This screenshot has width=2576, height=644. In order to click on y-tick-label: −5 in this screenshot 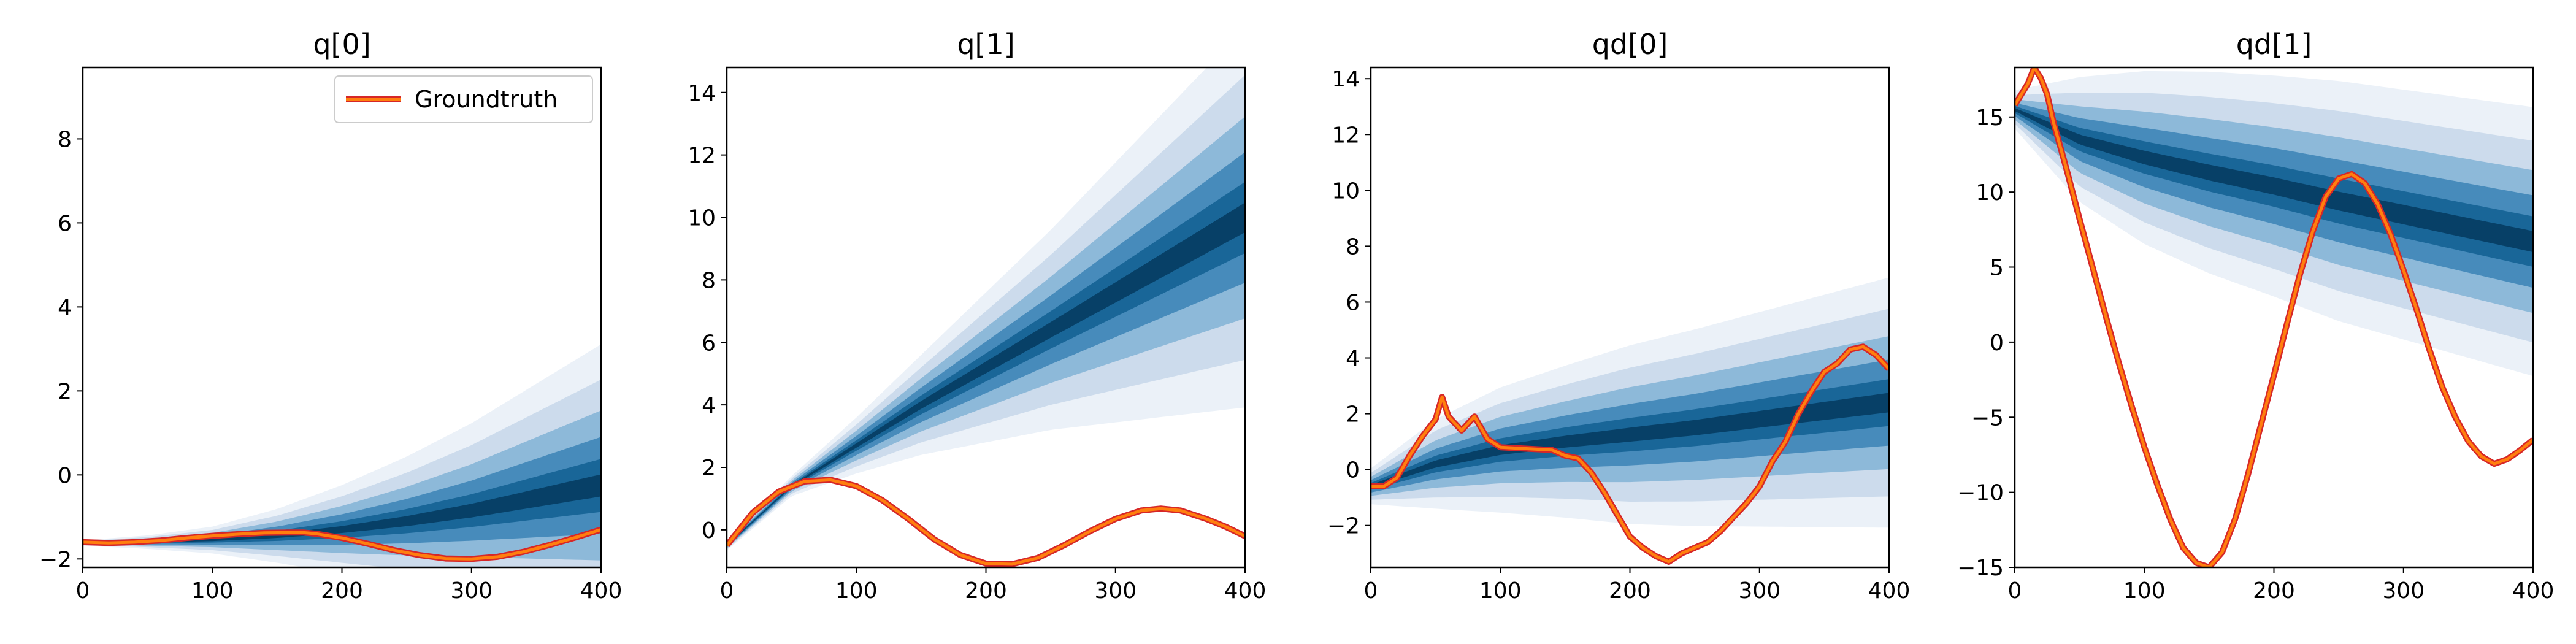, I will do `click(1987, 418)`.